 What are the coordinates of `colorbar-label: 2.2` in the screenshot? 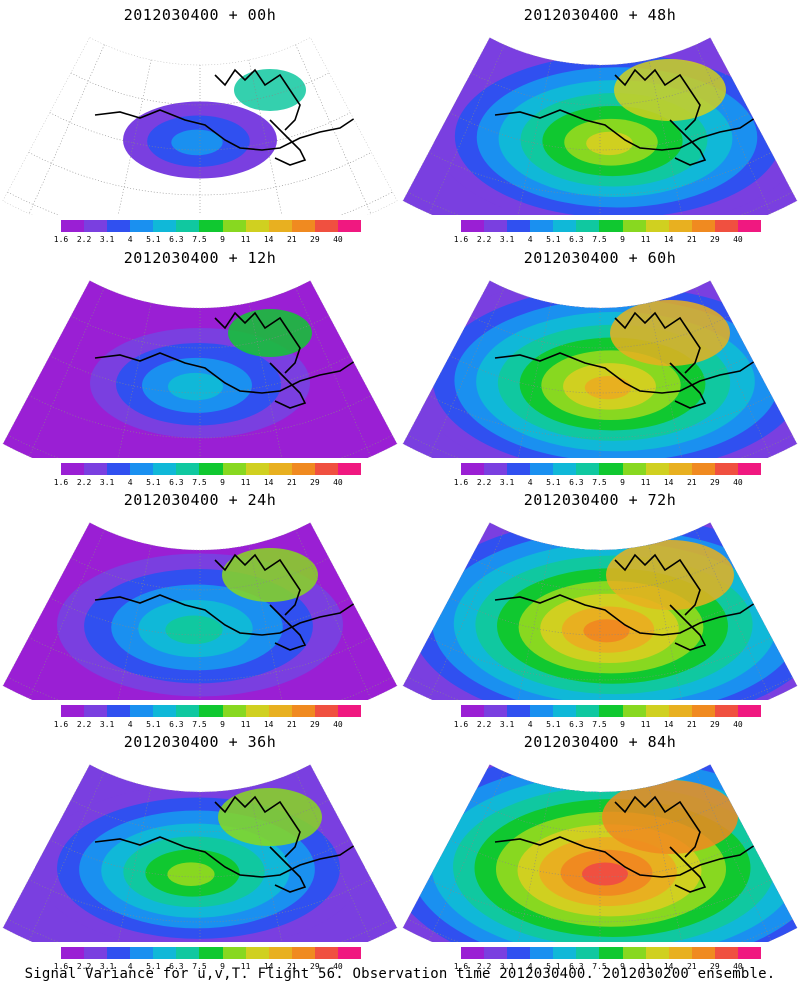 It's located at (84, 239).